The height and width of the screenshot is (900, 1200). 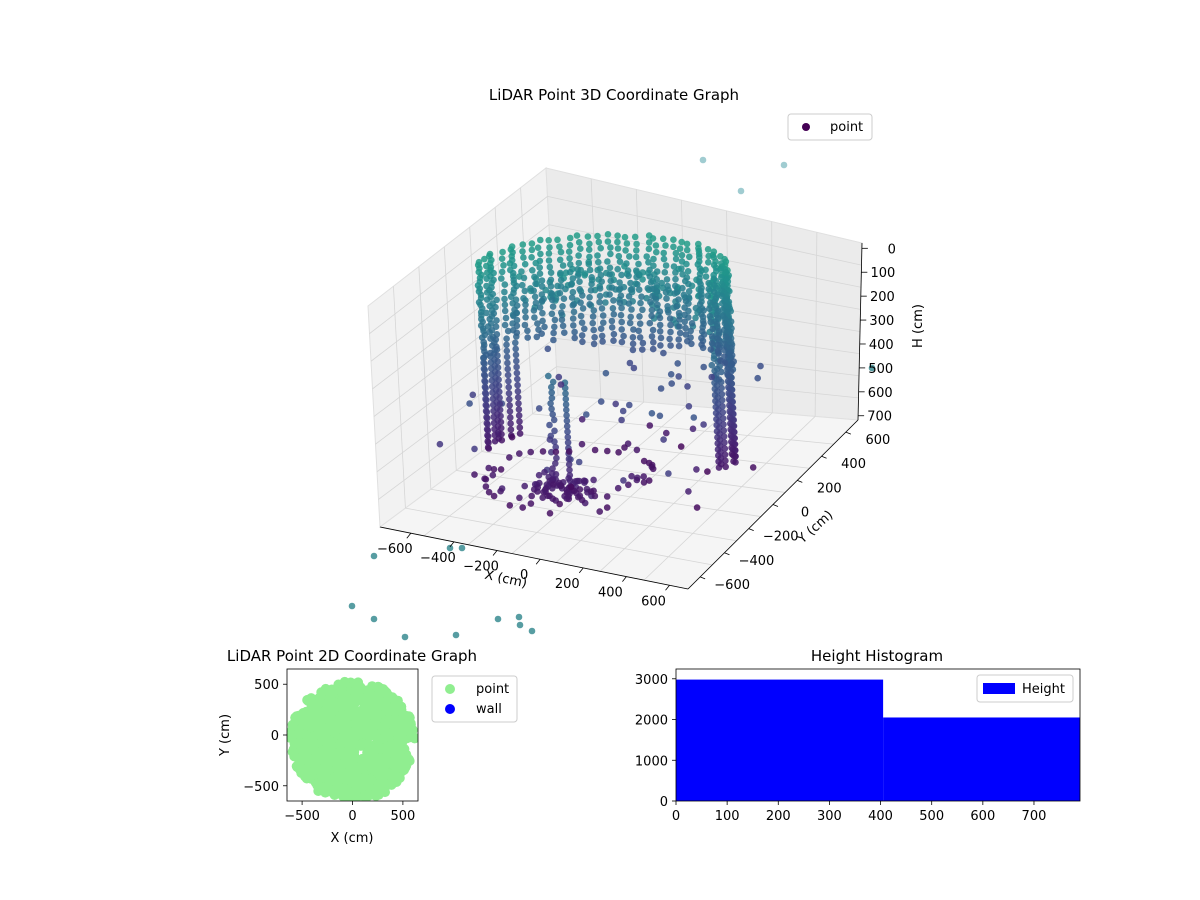 I want to click on grid-line-z-left, so click(x=458, y=265).